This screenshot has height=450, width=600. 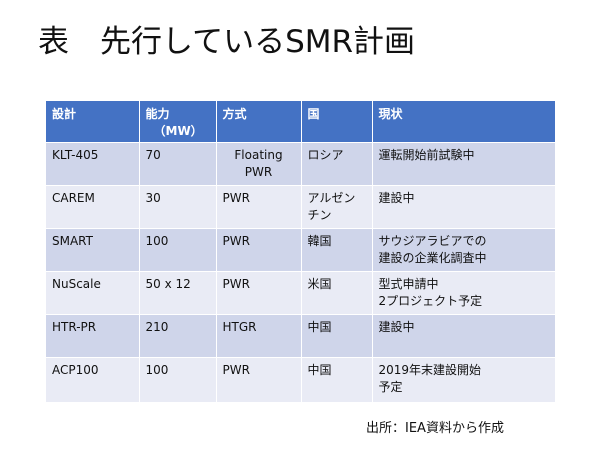 What do you see at coordinates (463, 379) in the screenshot?
I see `cell-status: 2019年末建設開始 予定` at bounding box center [463, 379].